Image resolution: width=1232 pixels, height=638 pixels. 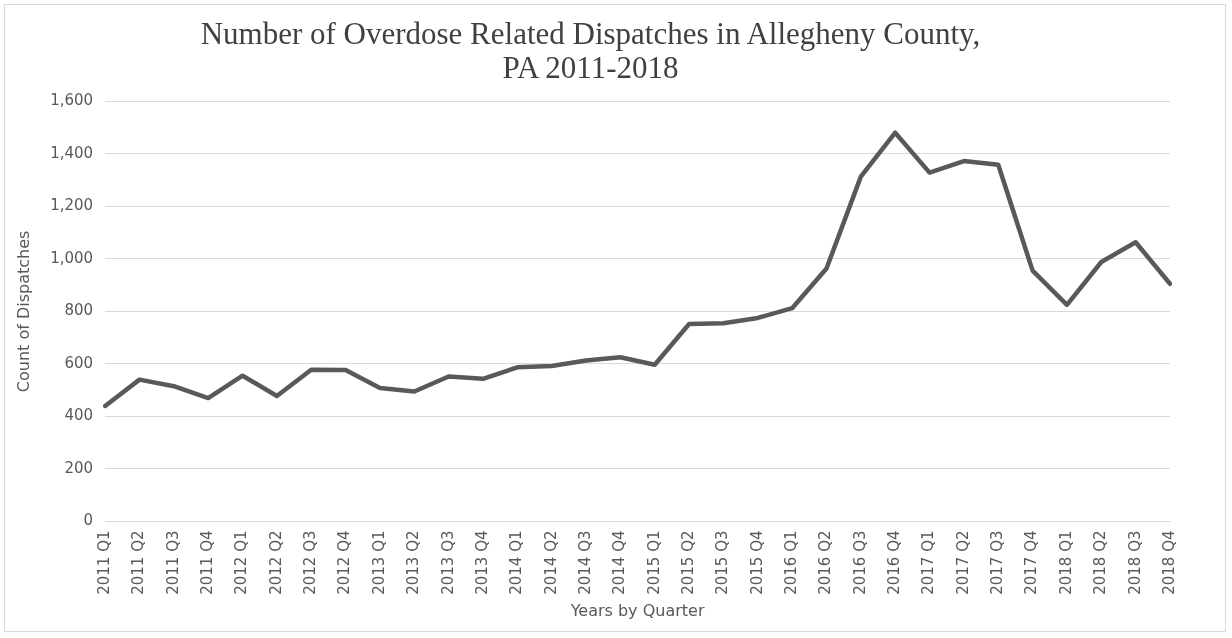 I want to click on x-tick-label: 2015 Q4, so click(x=756, y=562).